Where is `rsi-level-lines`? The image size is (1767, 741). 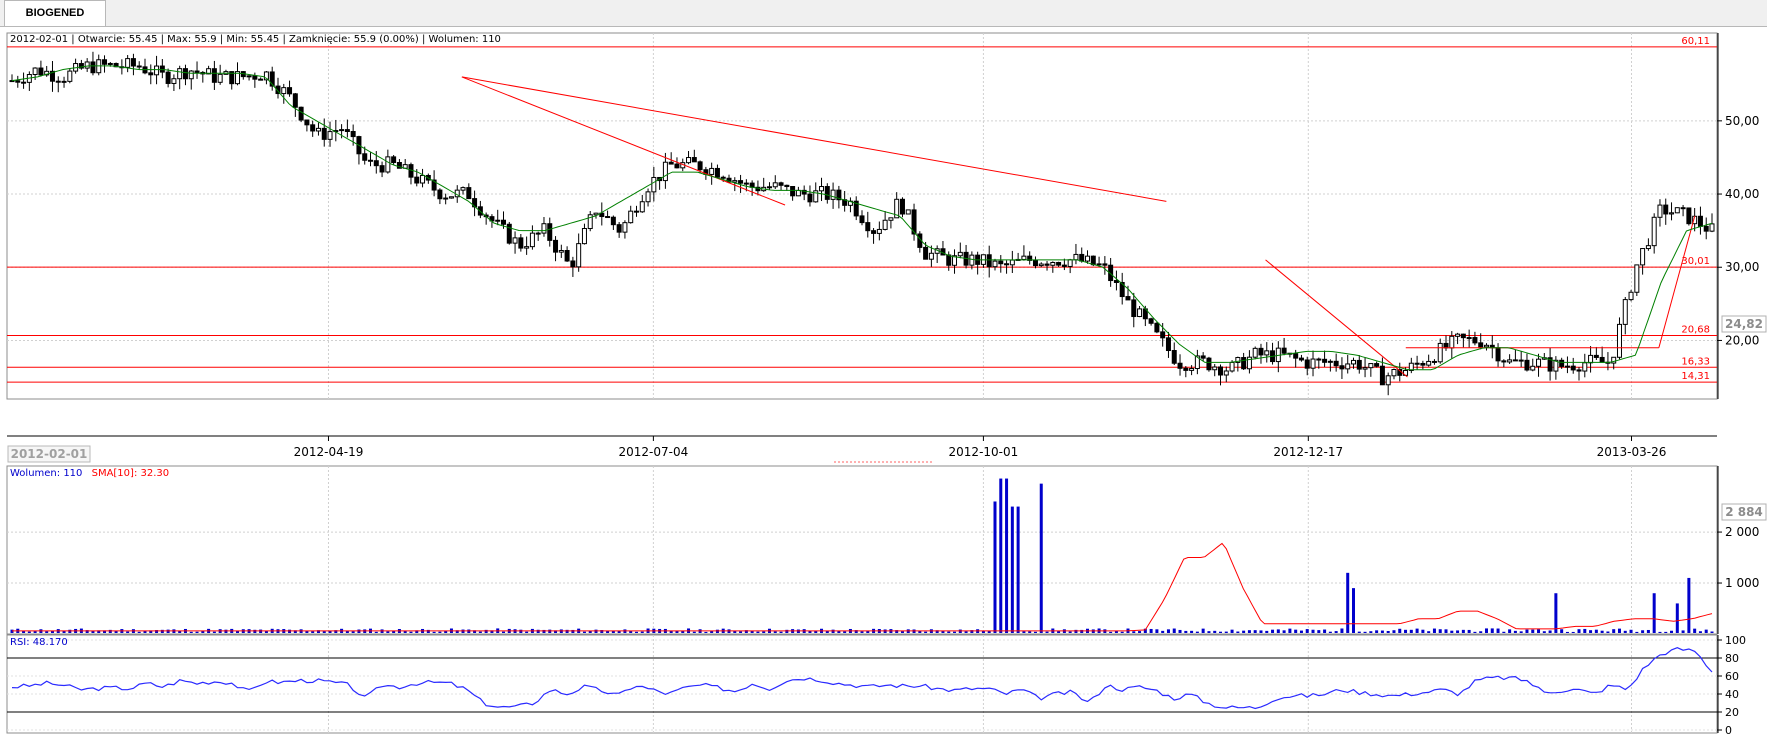 rsi-level-lines is located at coordinates (862, 685).